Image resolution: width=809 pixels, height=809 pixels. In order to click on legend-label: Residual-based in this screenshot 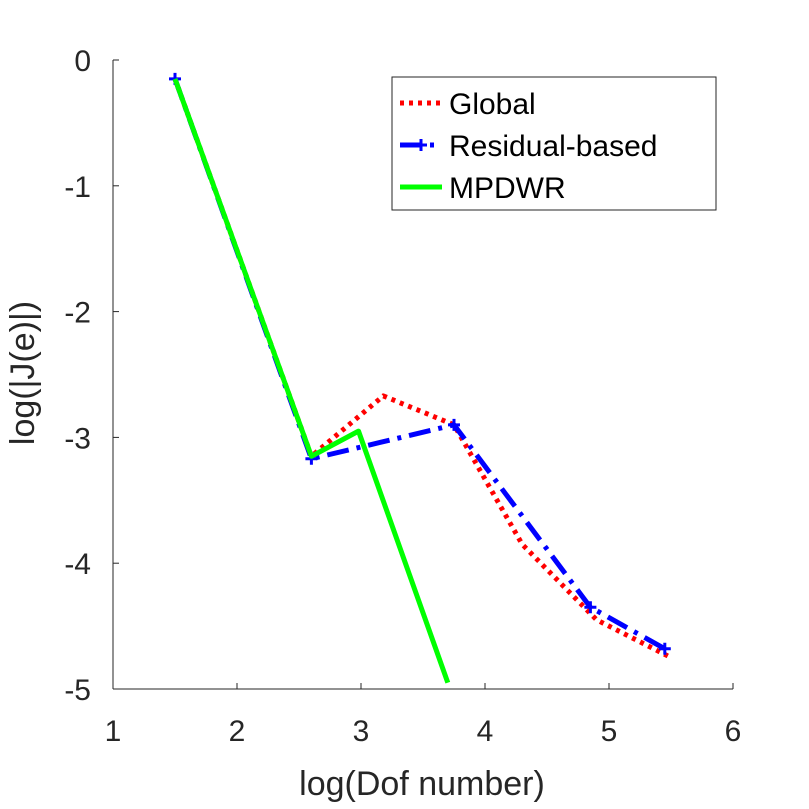, I will do `click(553, 146)`.